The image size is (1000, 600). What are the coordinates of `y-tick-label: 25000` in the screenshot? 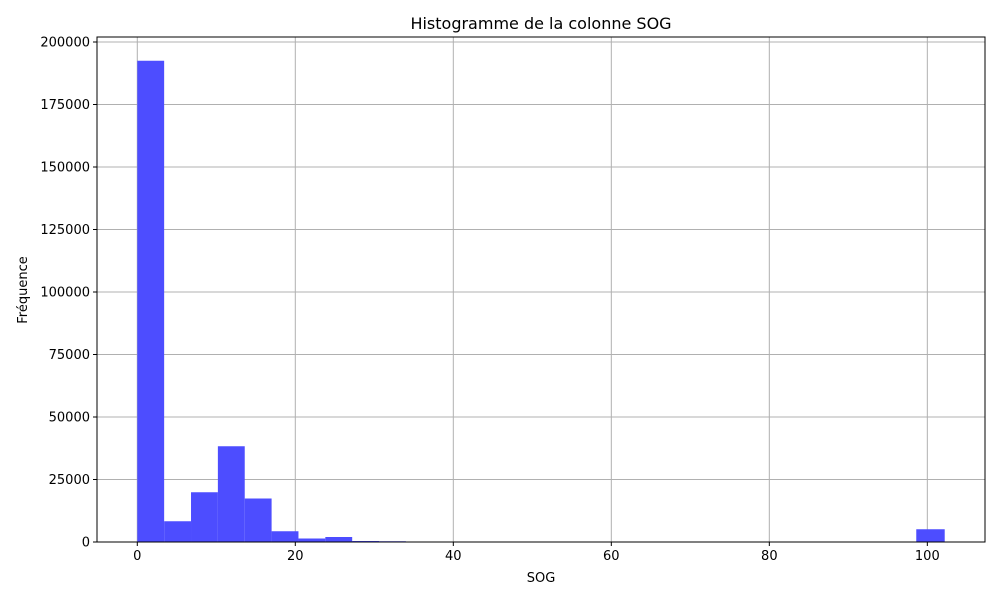 It's located at (69, 480).